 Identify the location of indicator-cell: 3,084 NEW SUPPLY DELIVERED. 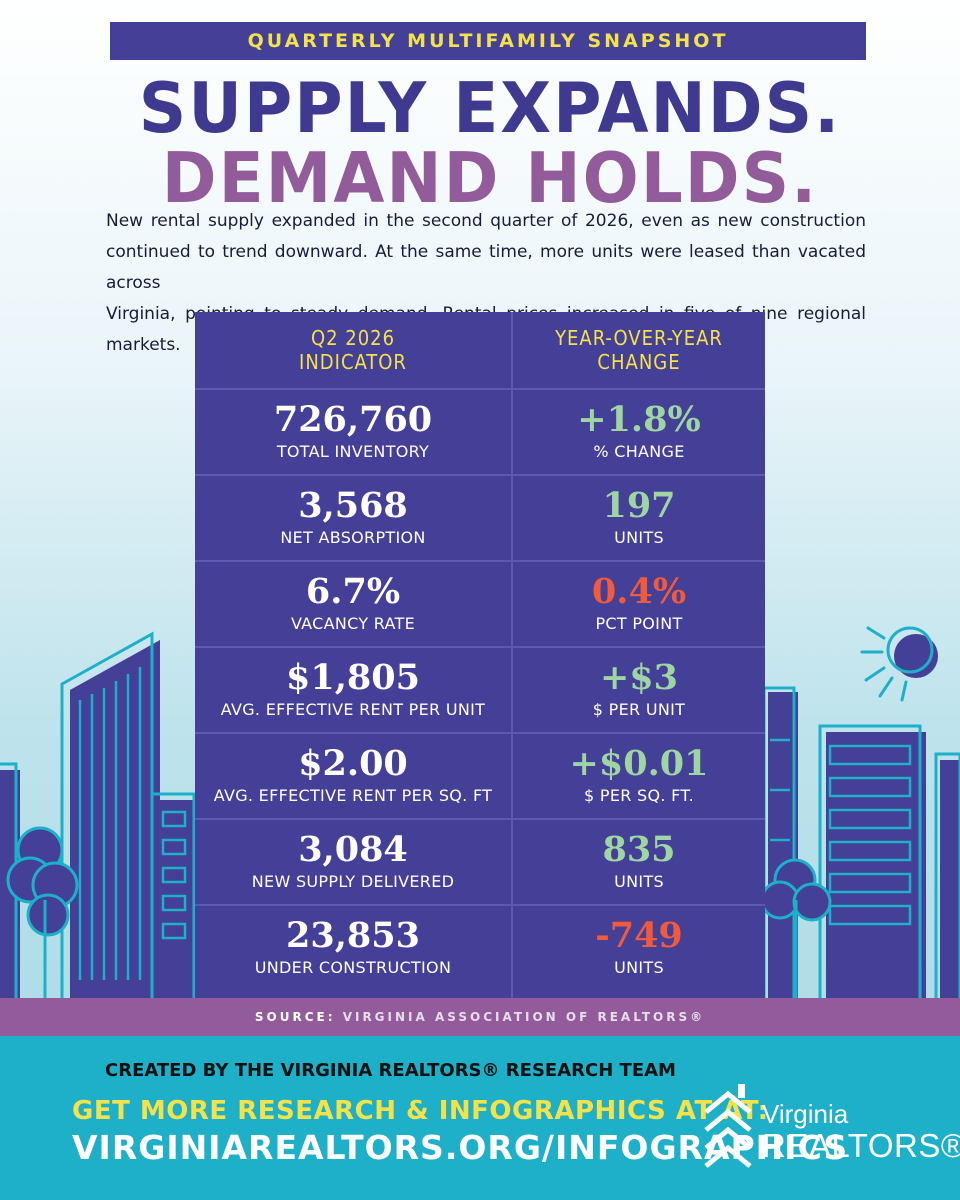
(353, 863).